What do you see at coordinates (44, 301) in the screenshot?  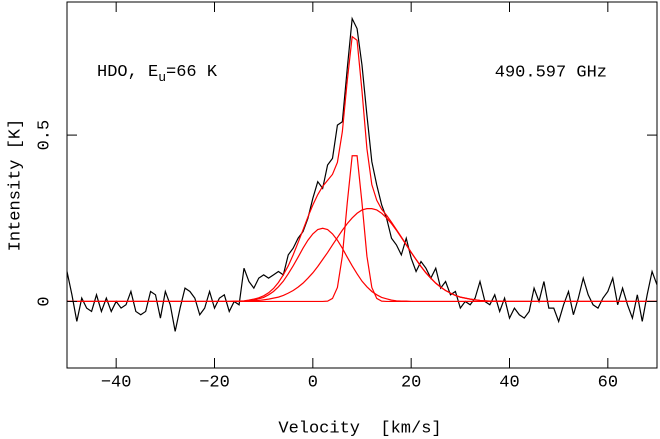 I see `y-tick-label: 0` at bounding box center [44, 301].